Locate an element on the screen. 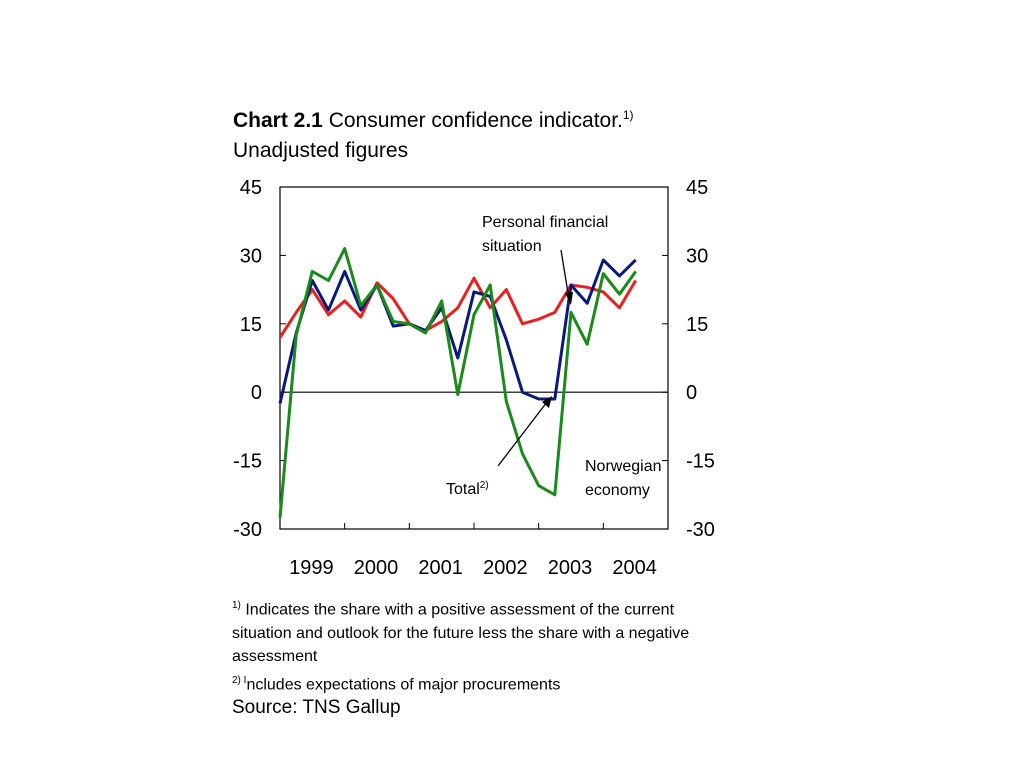 Image resolution: width=1024 pixels, height=768 pixels. y-tick-label-left: 30 is located at coordinates (251, 256).